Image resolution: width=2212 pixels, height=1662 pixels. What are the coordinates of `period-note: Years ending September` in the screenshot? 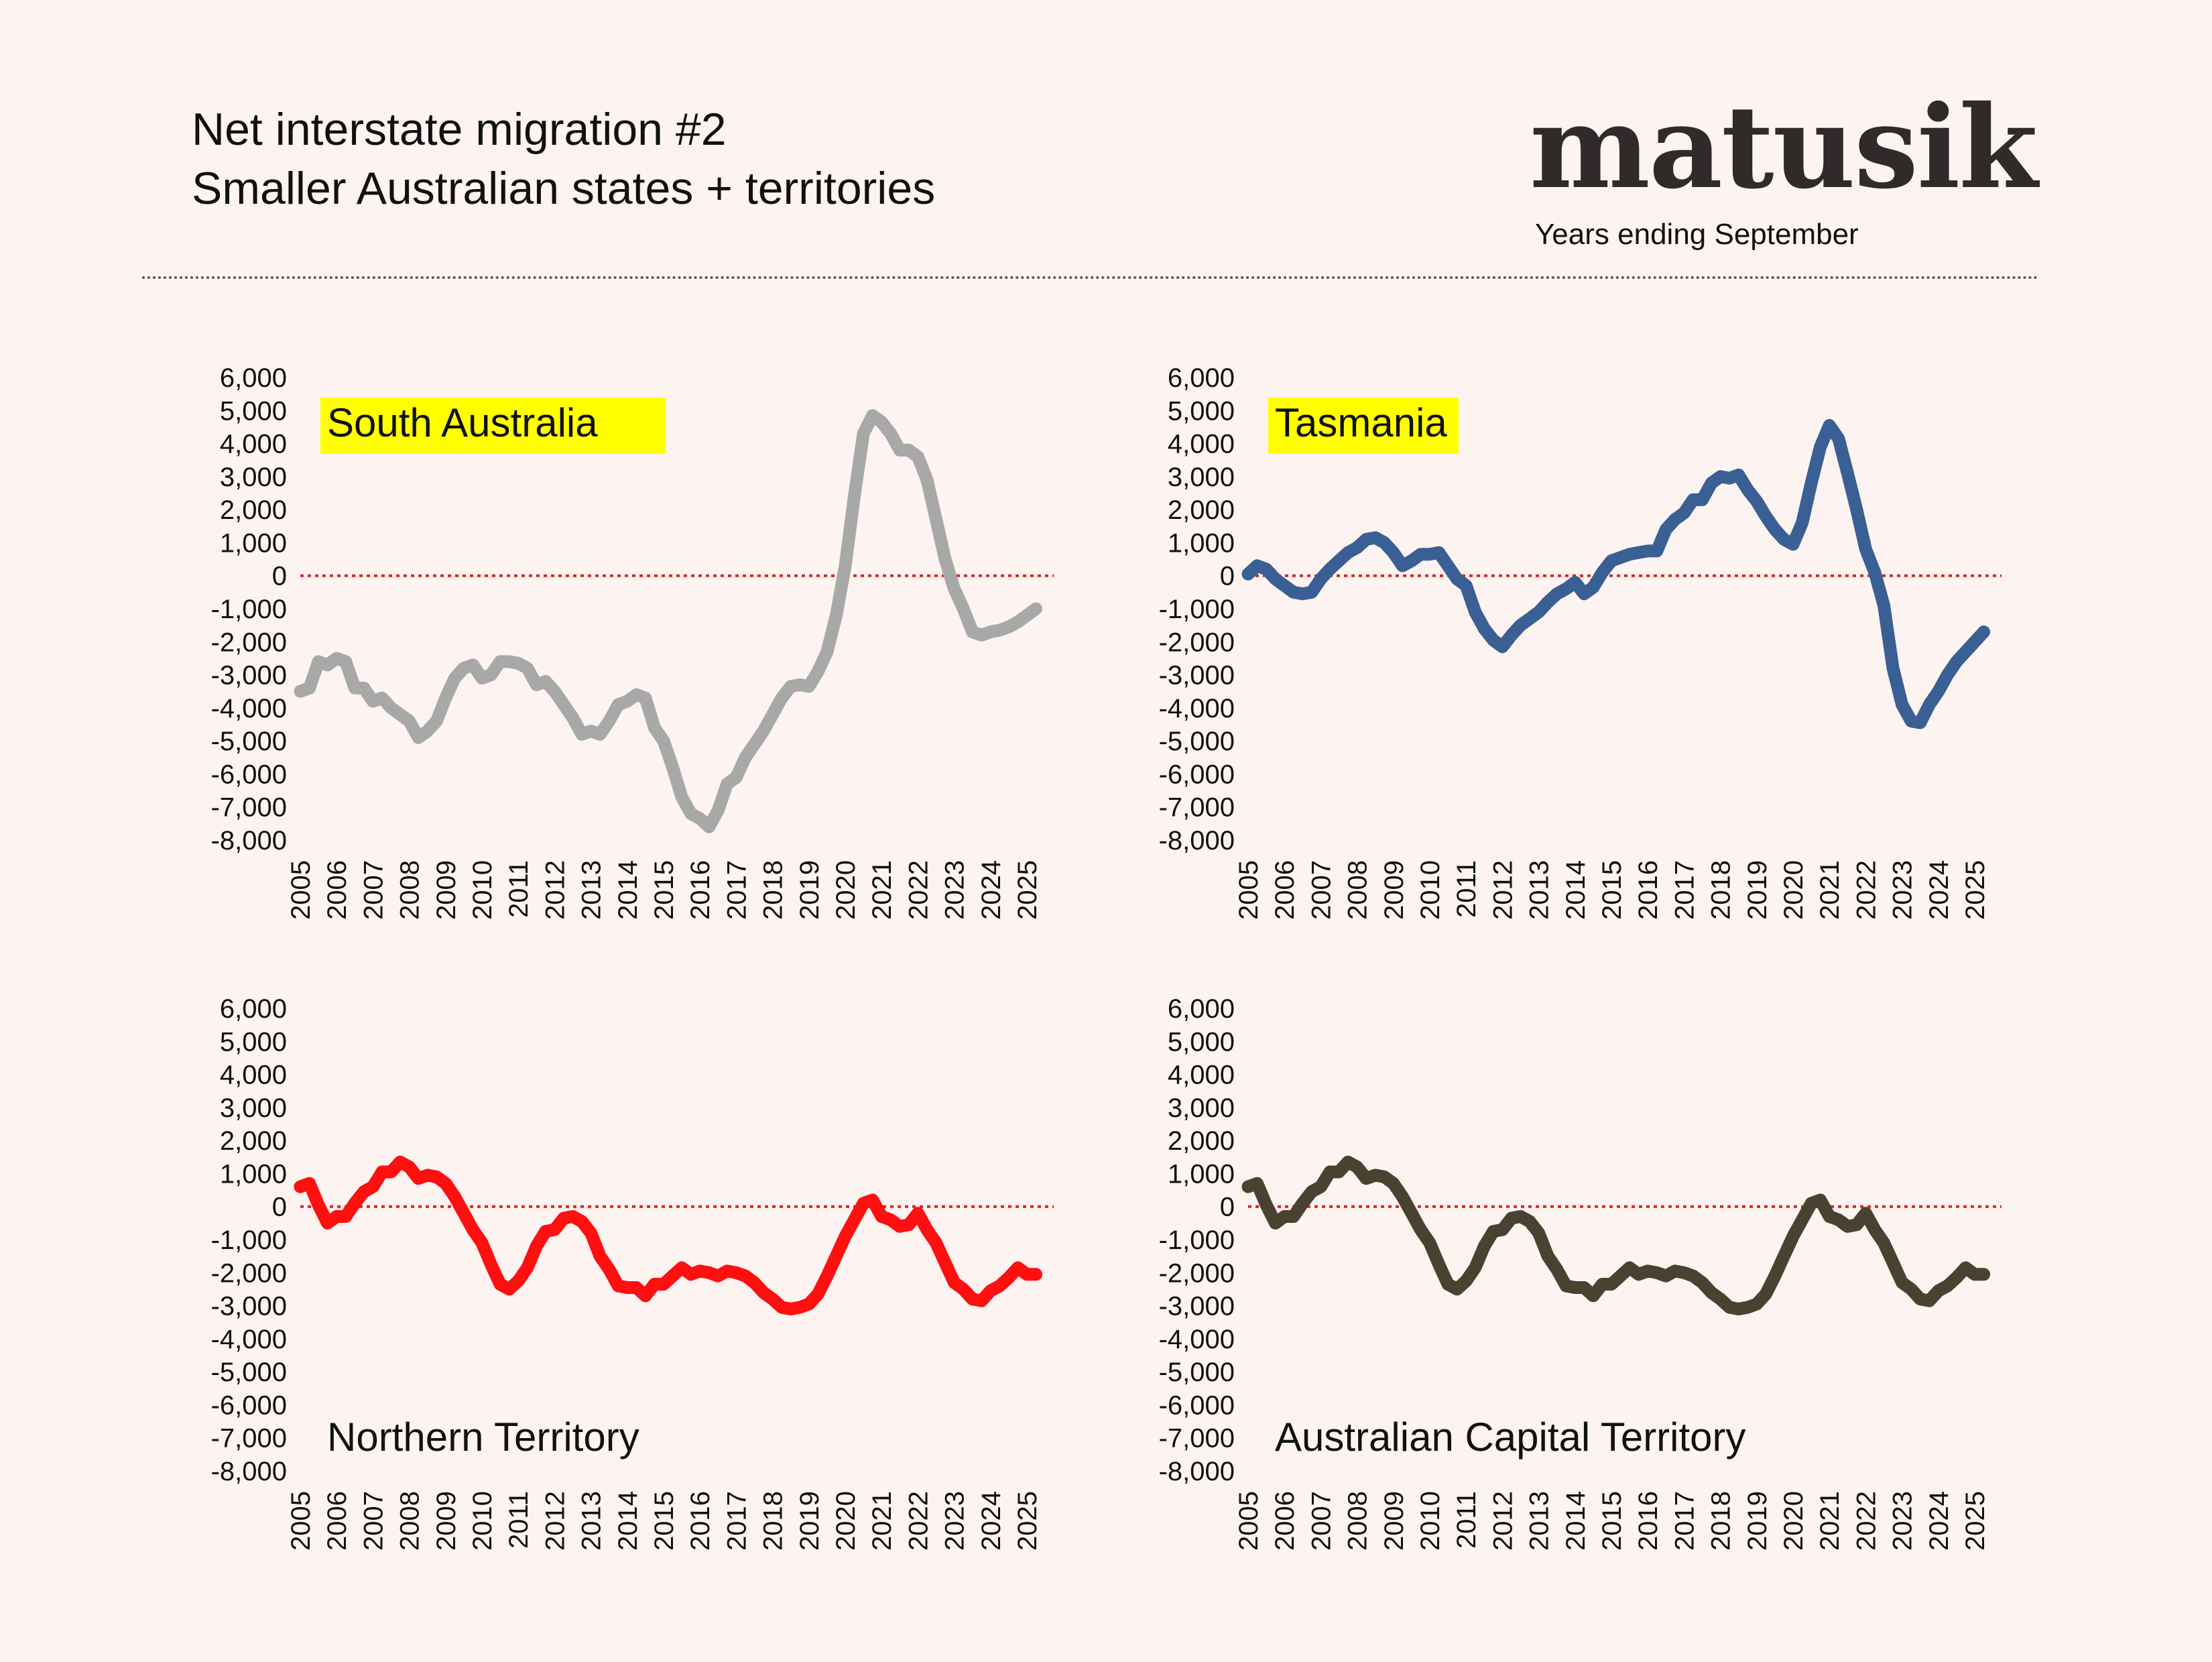 It's located at (1697, 235).